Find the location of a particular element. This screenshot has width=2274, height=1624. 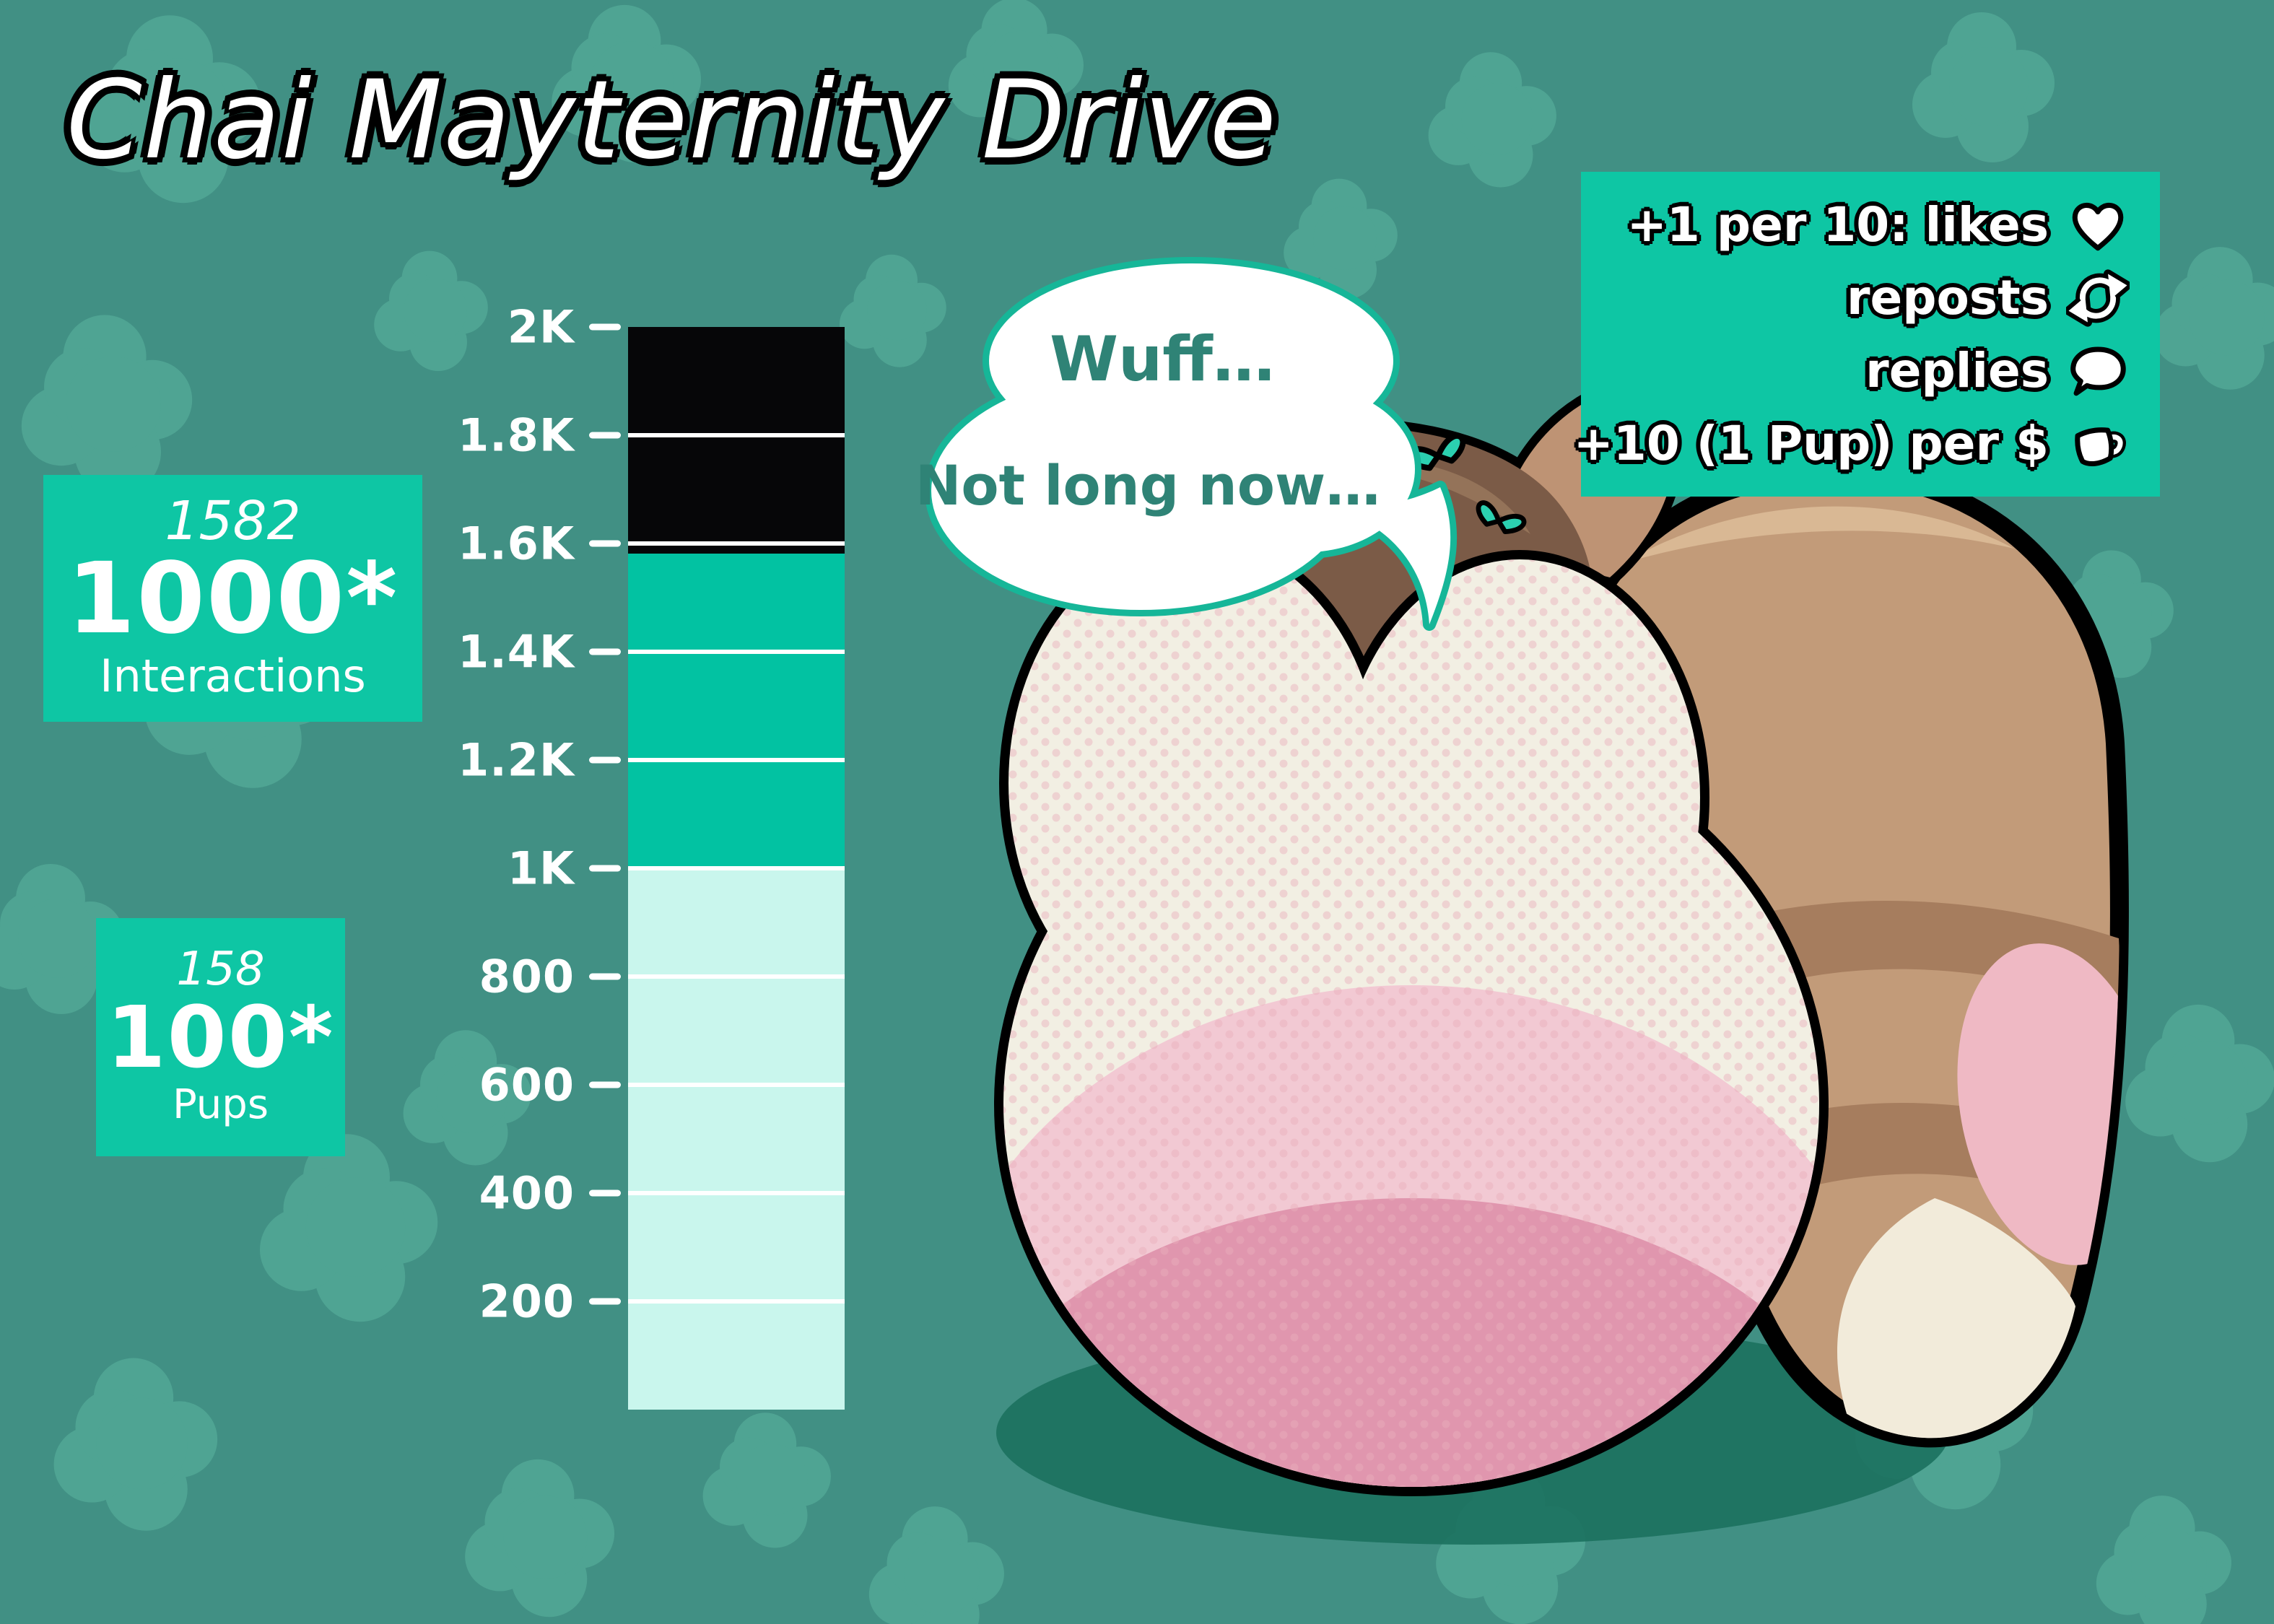

axis-tick: 600 is located at coordinates (550, 1085).